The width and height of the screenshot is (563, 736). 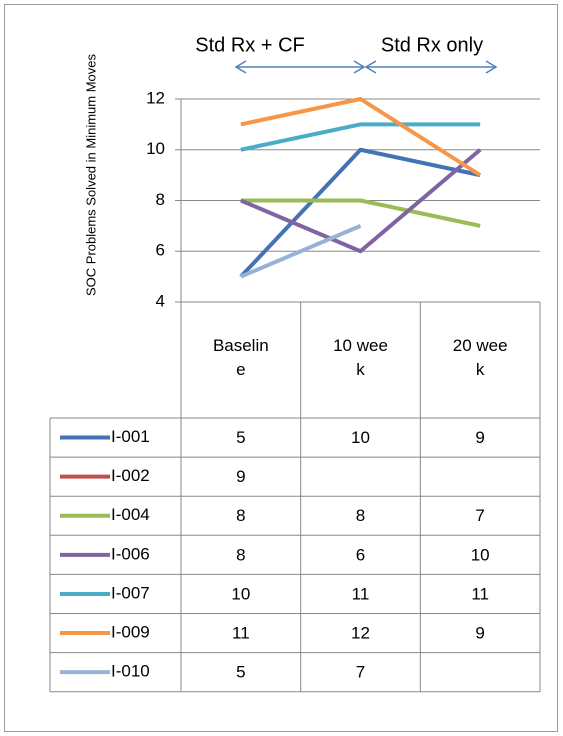 I want to click on y-tick-label: 6, so click(x=160, y=250).